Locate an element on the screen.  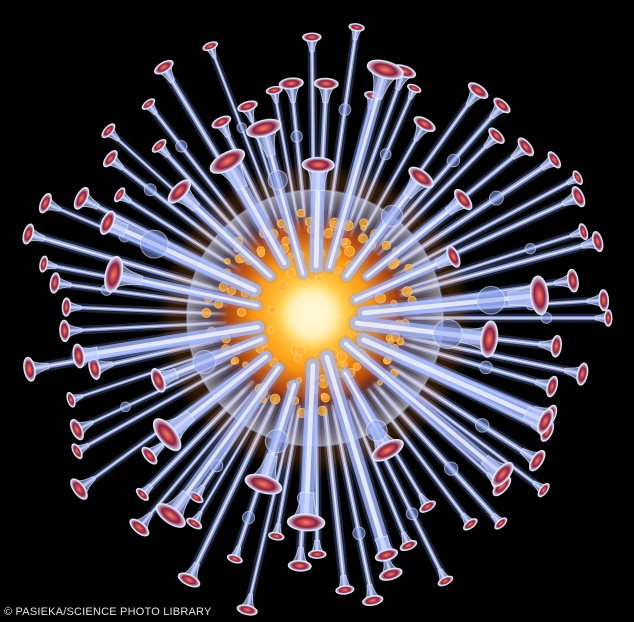
photo-credit: © PASIEKA/SCIENCE PHOTO LIBRARY is located at coordinates (108, 612).